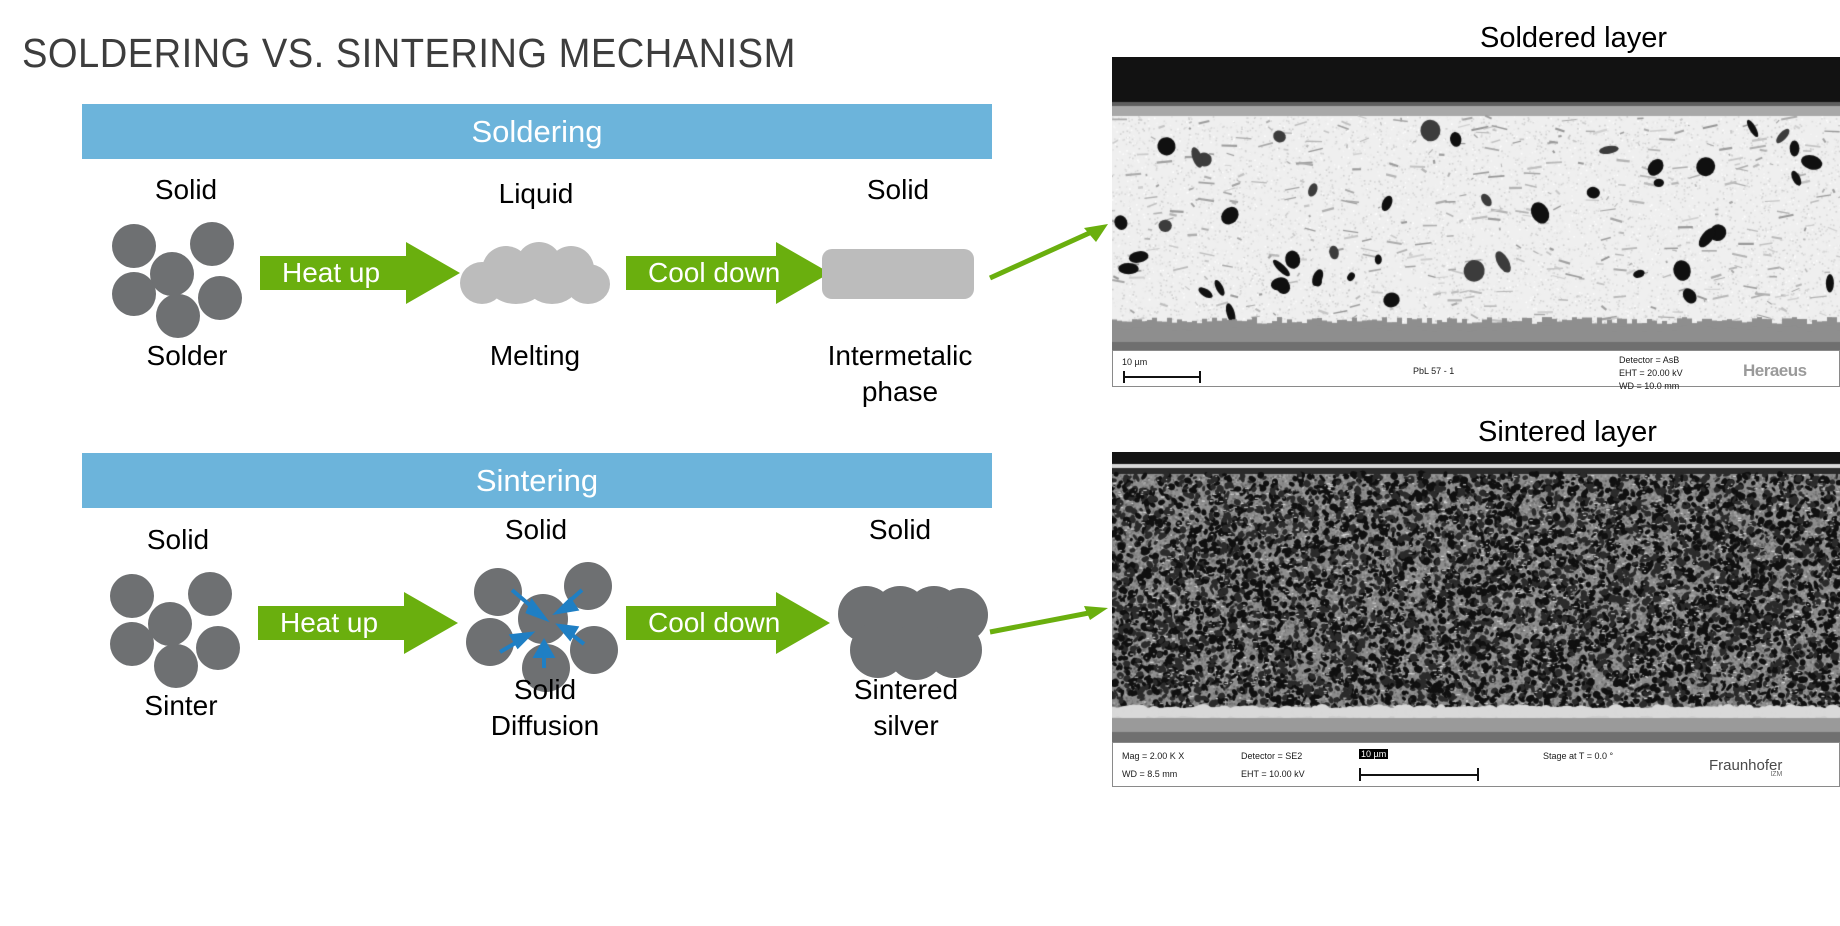  I want to click on section-header-sintering: Sintering, so click(537, 480).